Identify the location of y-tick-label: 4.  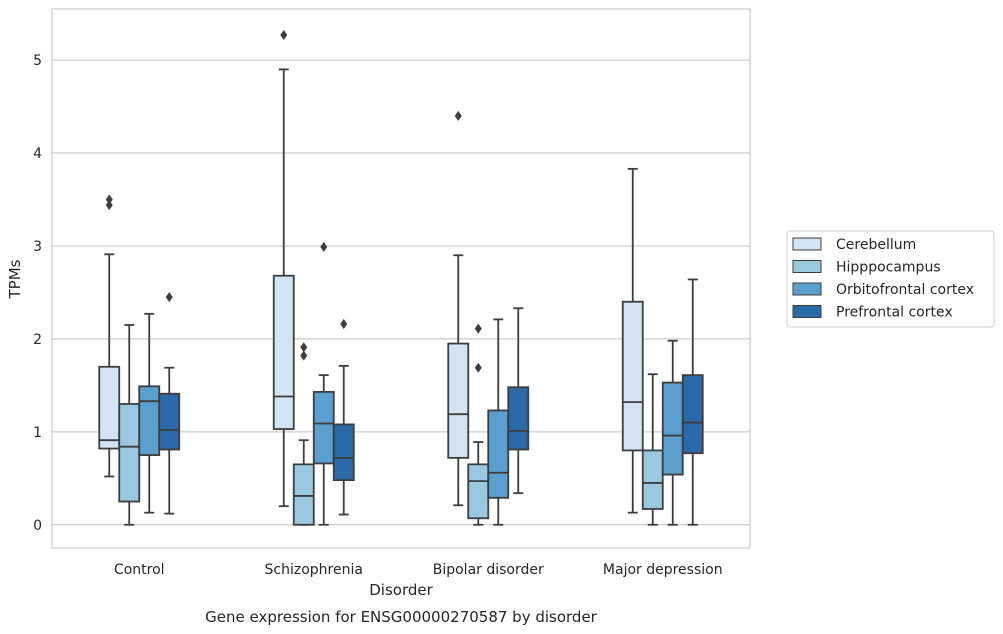
(37, 154).